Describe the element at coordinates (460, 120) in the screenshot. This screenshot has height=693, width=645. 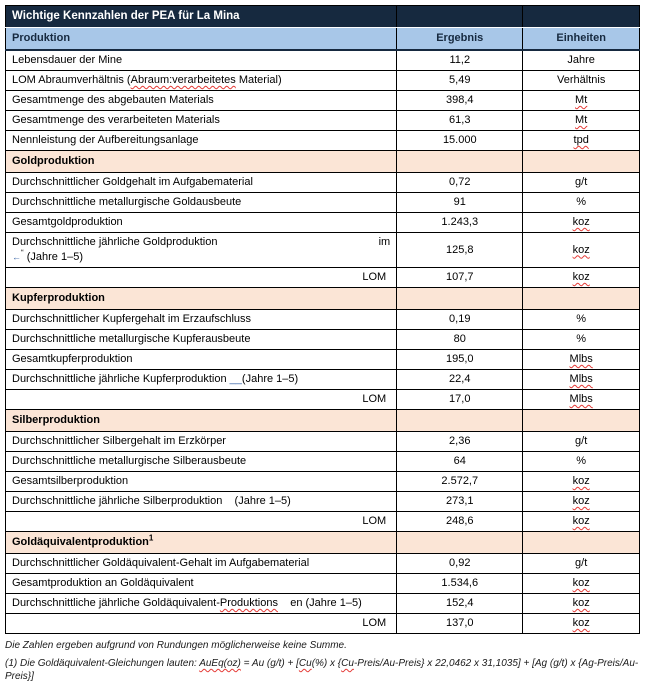
I see `value-cell: 61,3` at that location.